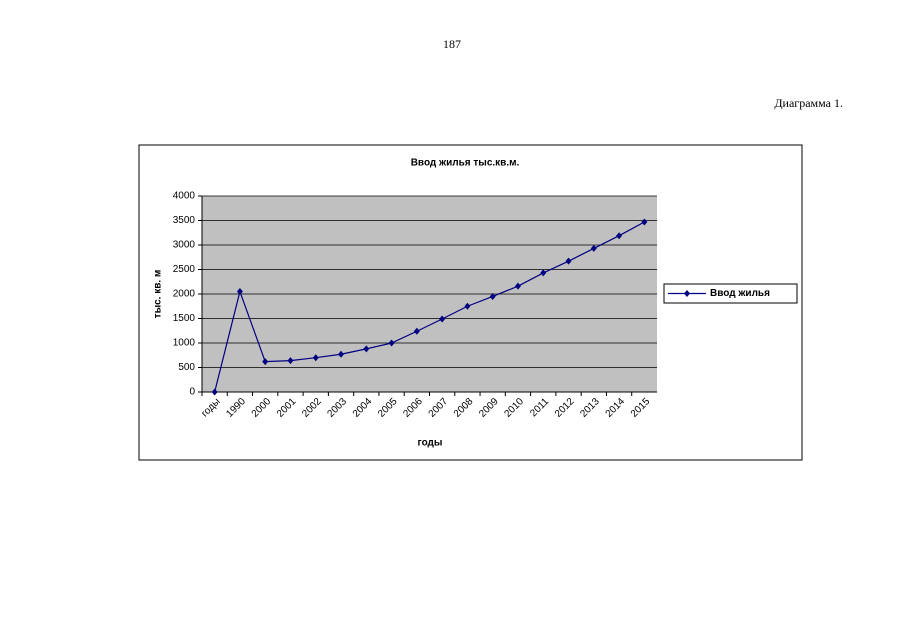 The height and width of the screenshot is (640, 905). I want to click on chart-title: Ввод жилья тыс.кв.м., so click(465, 163).